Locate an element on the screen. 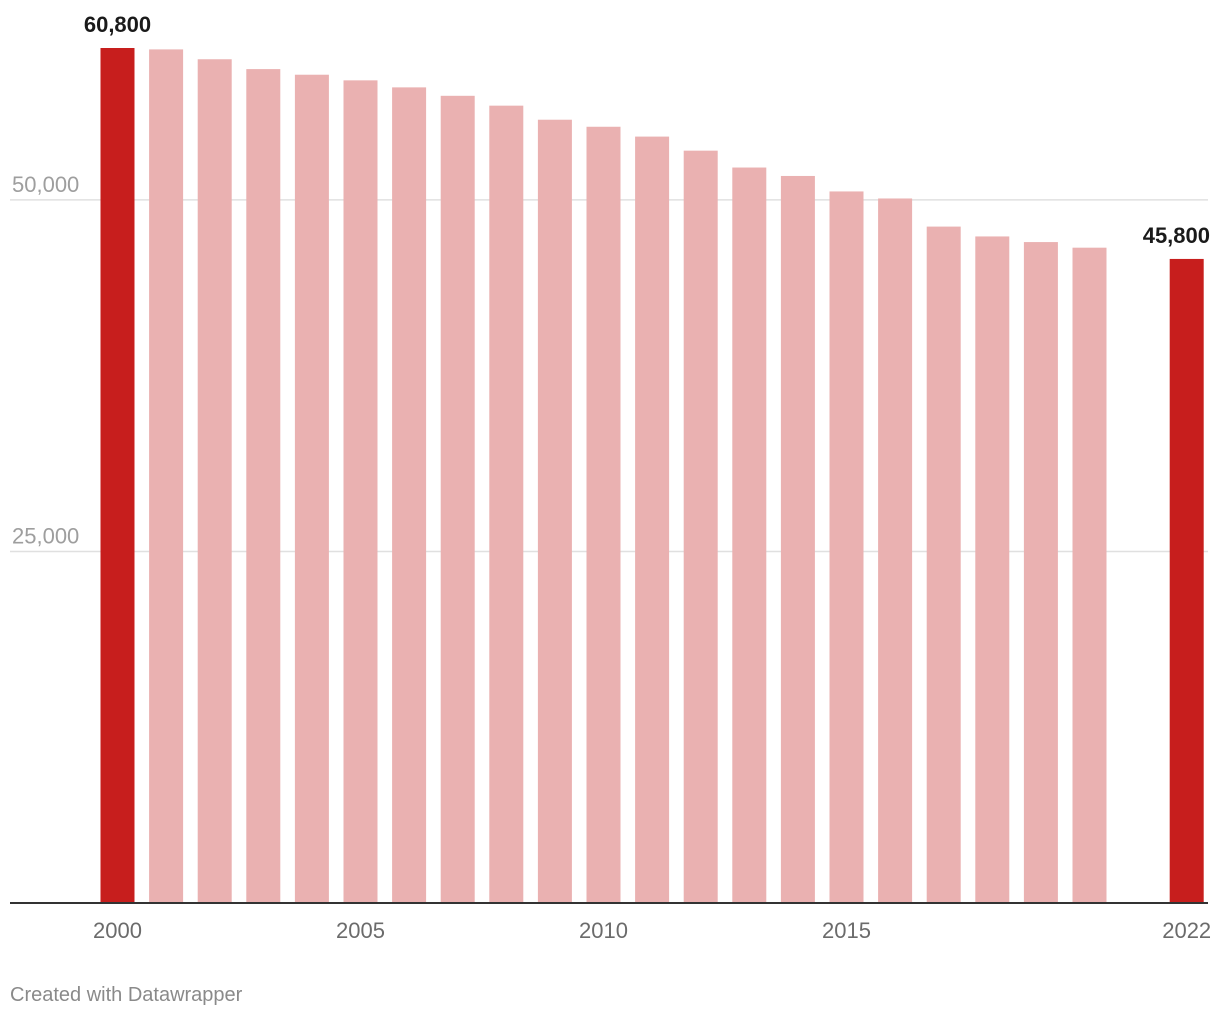 The width and height of the screenshot is (1220, 1020). bar-2013 is located at coordinates (749, 535).